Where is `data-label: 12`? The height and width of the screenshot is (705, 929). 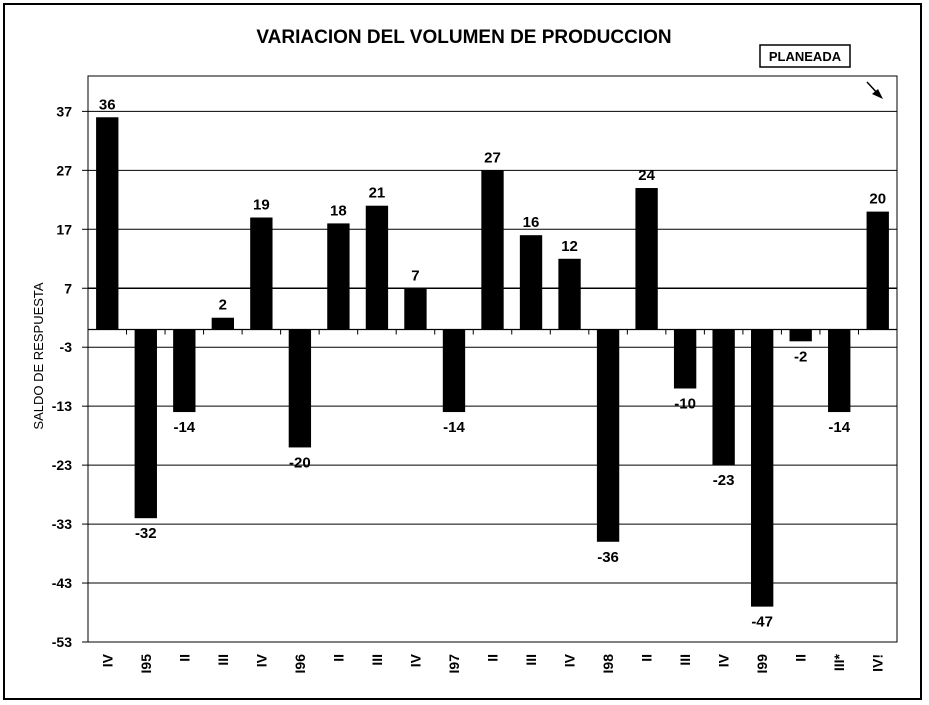
data-label: 12 is located at coordinates (569, 246).